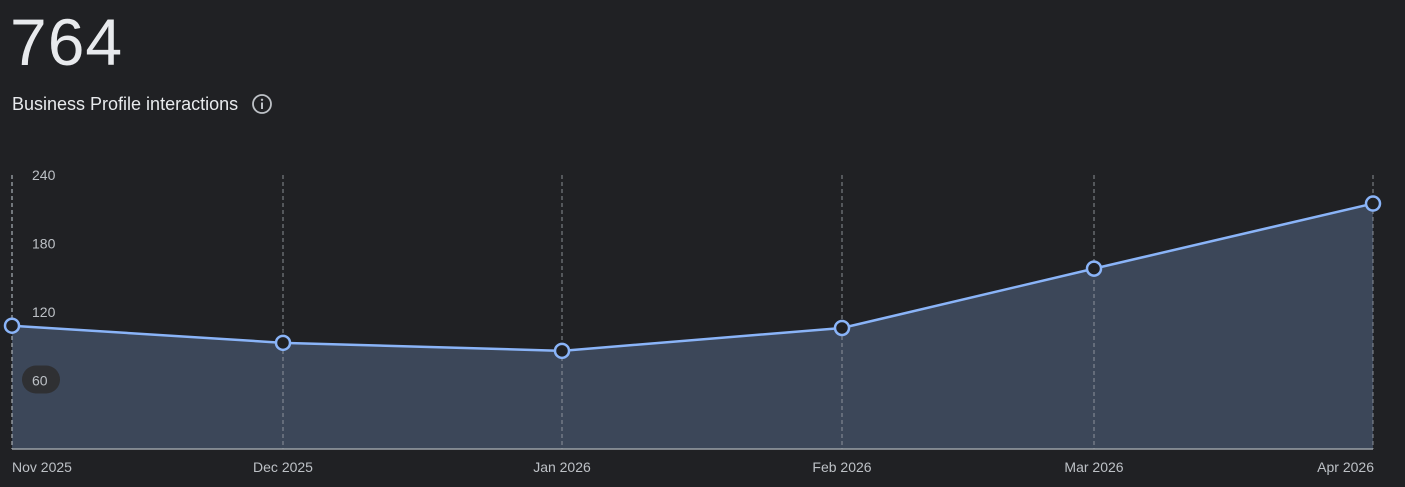  I want to click on info-circle-icon, so click(262, 104).